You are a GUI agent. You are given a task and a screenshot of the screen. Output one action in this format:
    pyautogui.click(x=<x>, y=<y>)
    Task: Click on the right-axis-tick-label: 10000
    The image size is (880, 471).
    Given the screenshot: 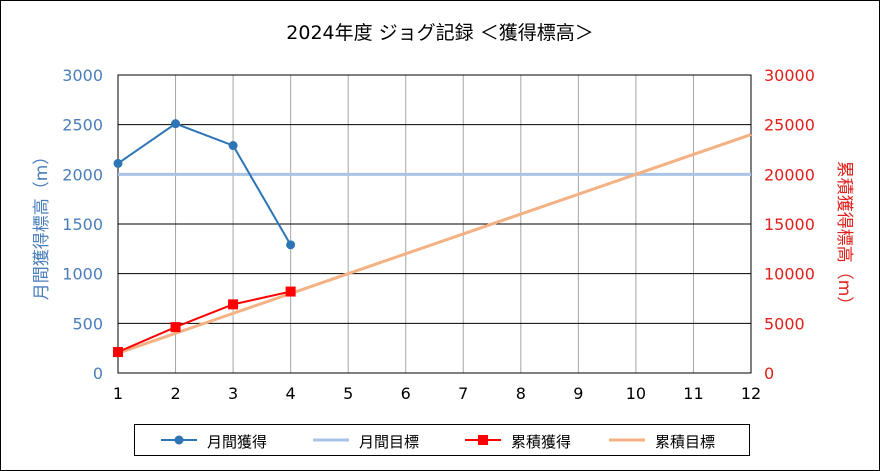 What is the action you would take?
    pyautogui.click(x=789, y=274)
    